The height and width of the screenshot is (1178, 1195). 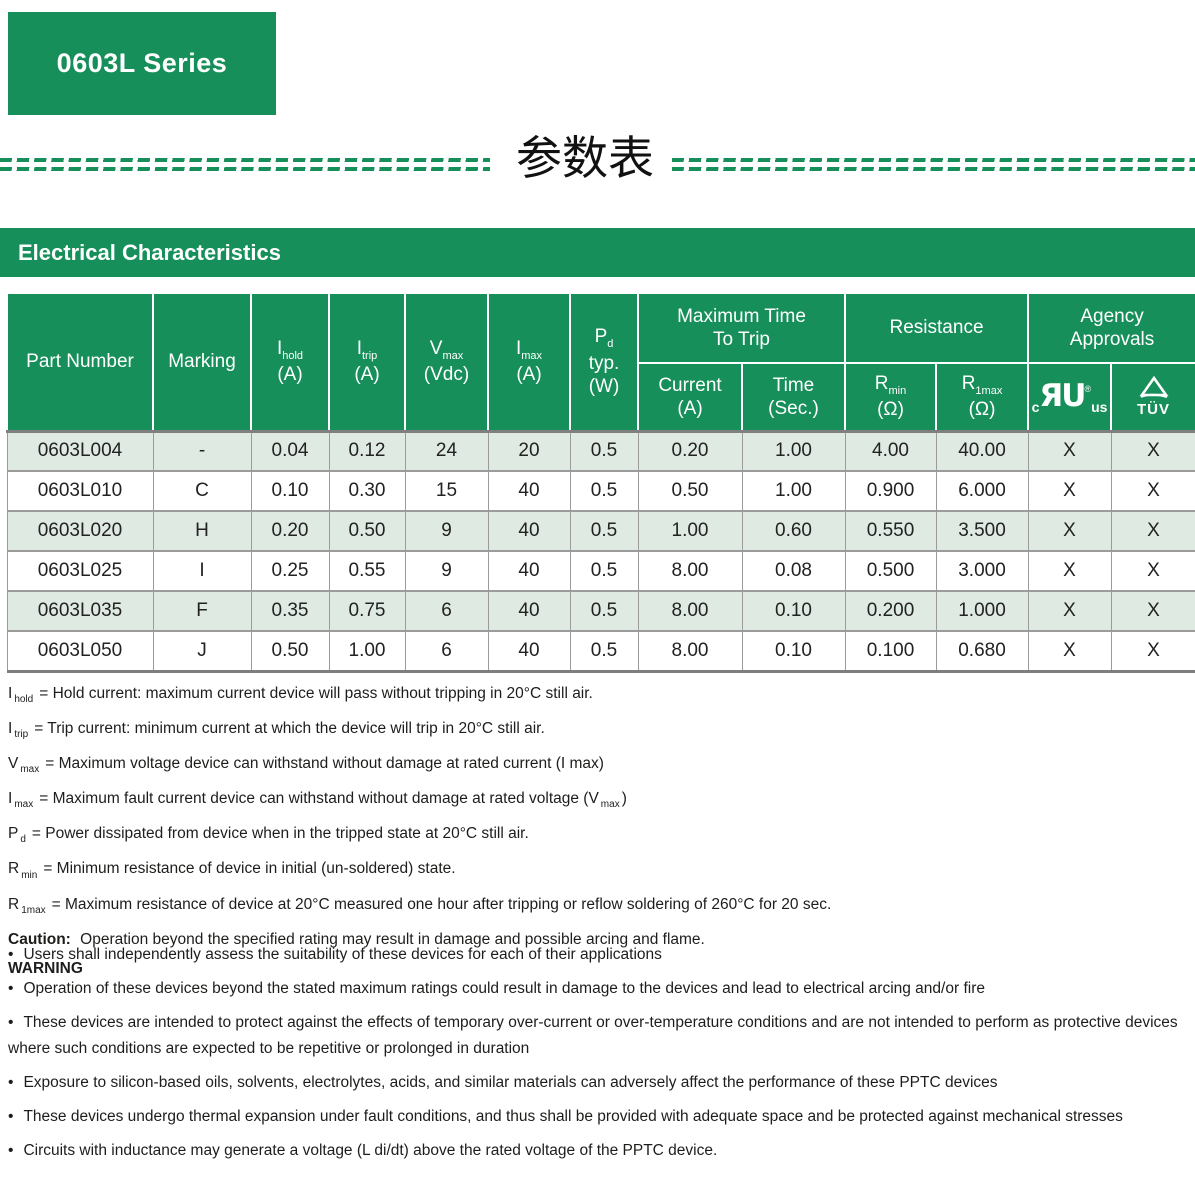 What do you see at coordinates (202, 531) in the screenshot?
I see `table-cell: H` at bounding box center [202, 531].